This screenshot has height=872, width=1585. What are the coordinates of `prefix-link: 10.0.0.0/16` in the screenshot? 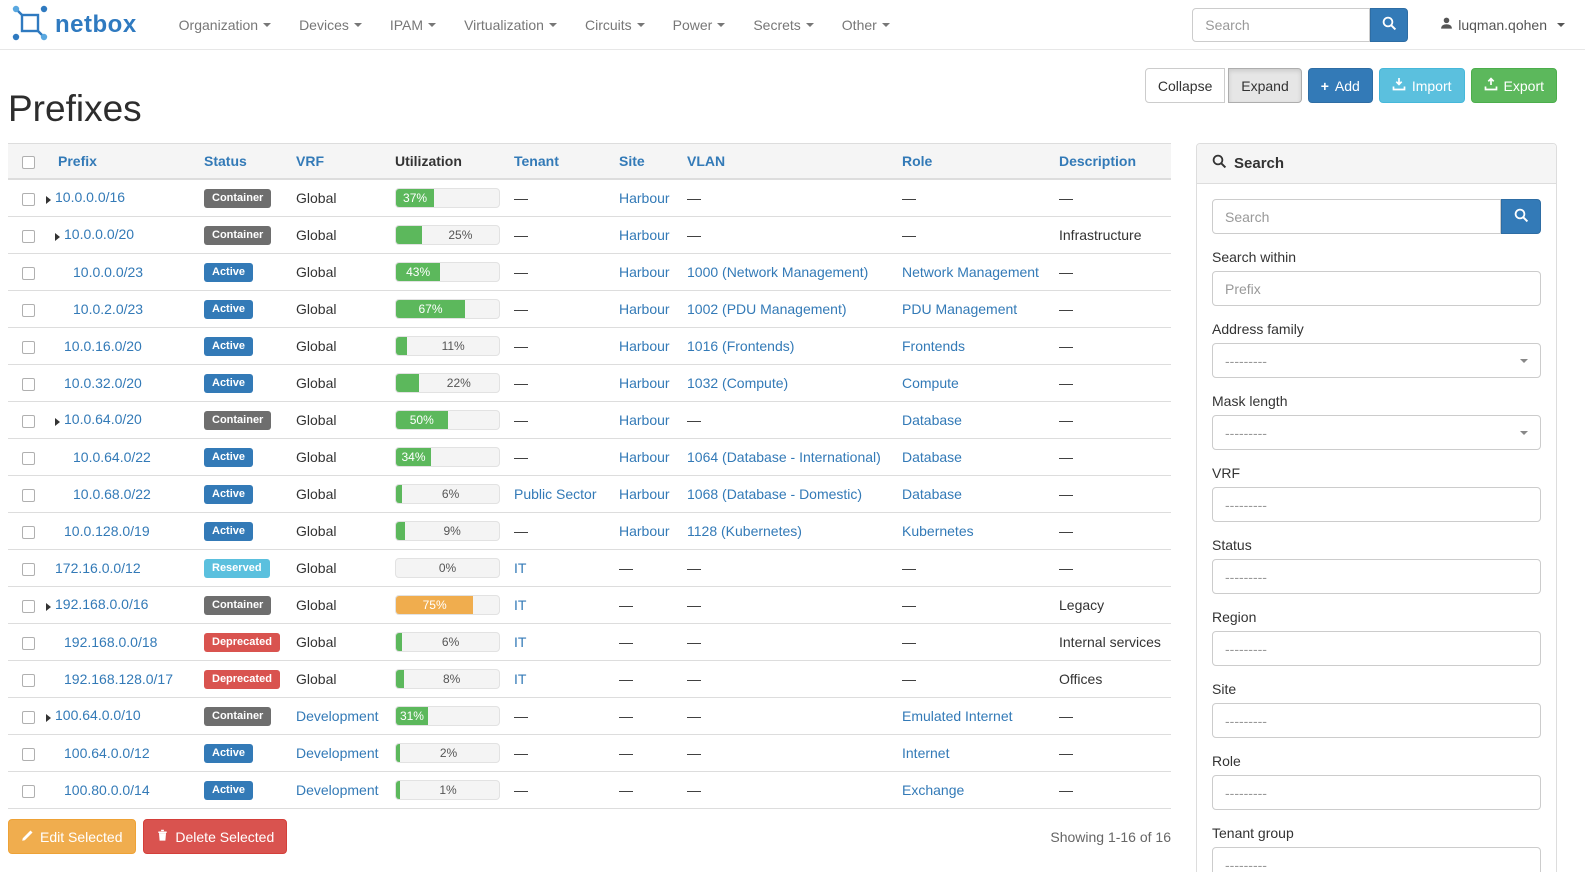 It's located at (90, 197).